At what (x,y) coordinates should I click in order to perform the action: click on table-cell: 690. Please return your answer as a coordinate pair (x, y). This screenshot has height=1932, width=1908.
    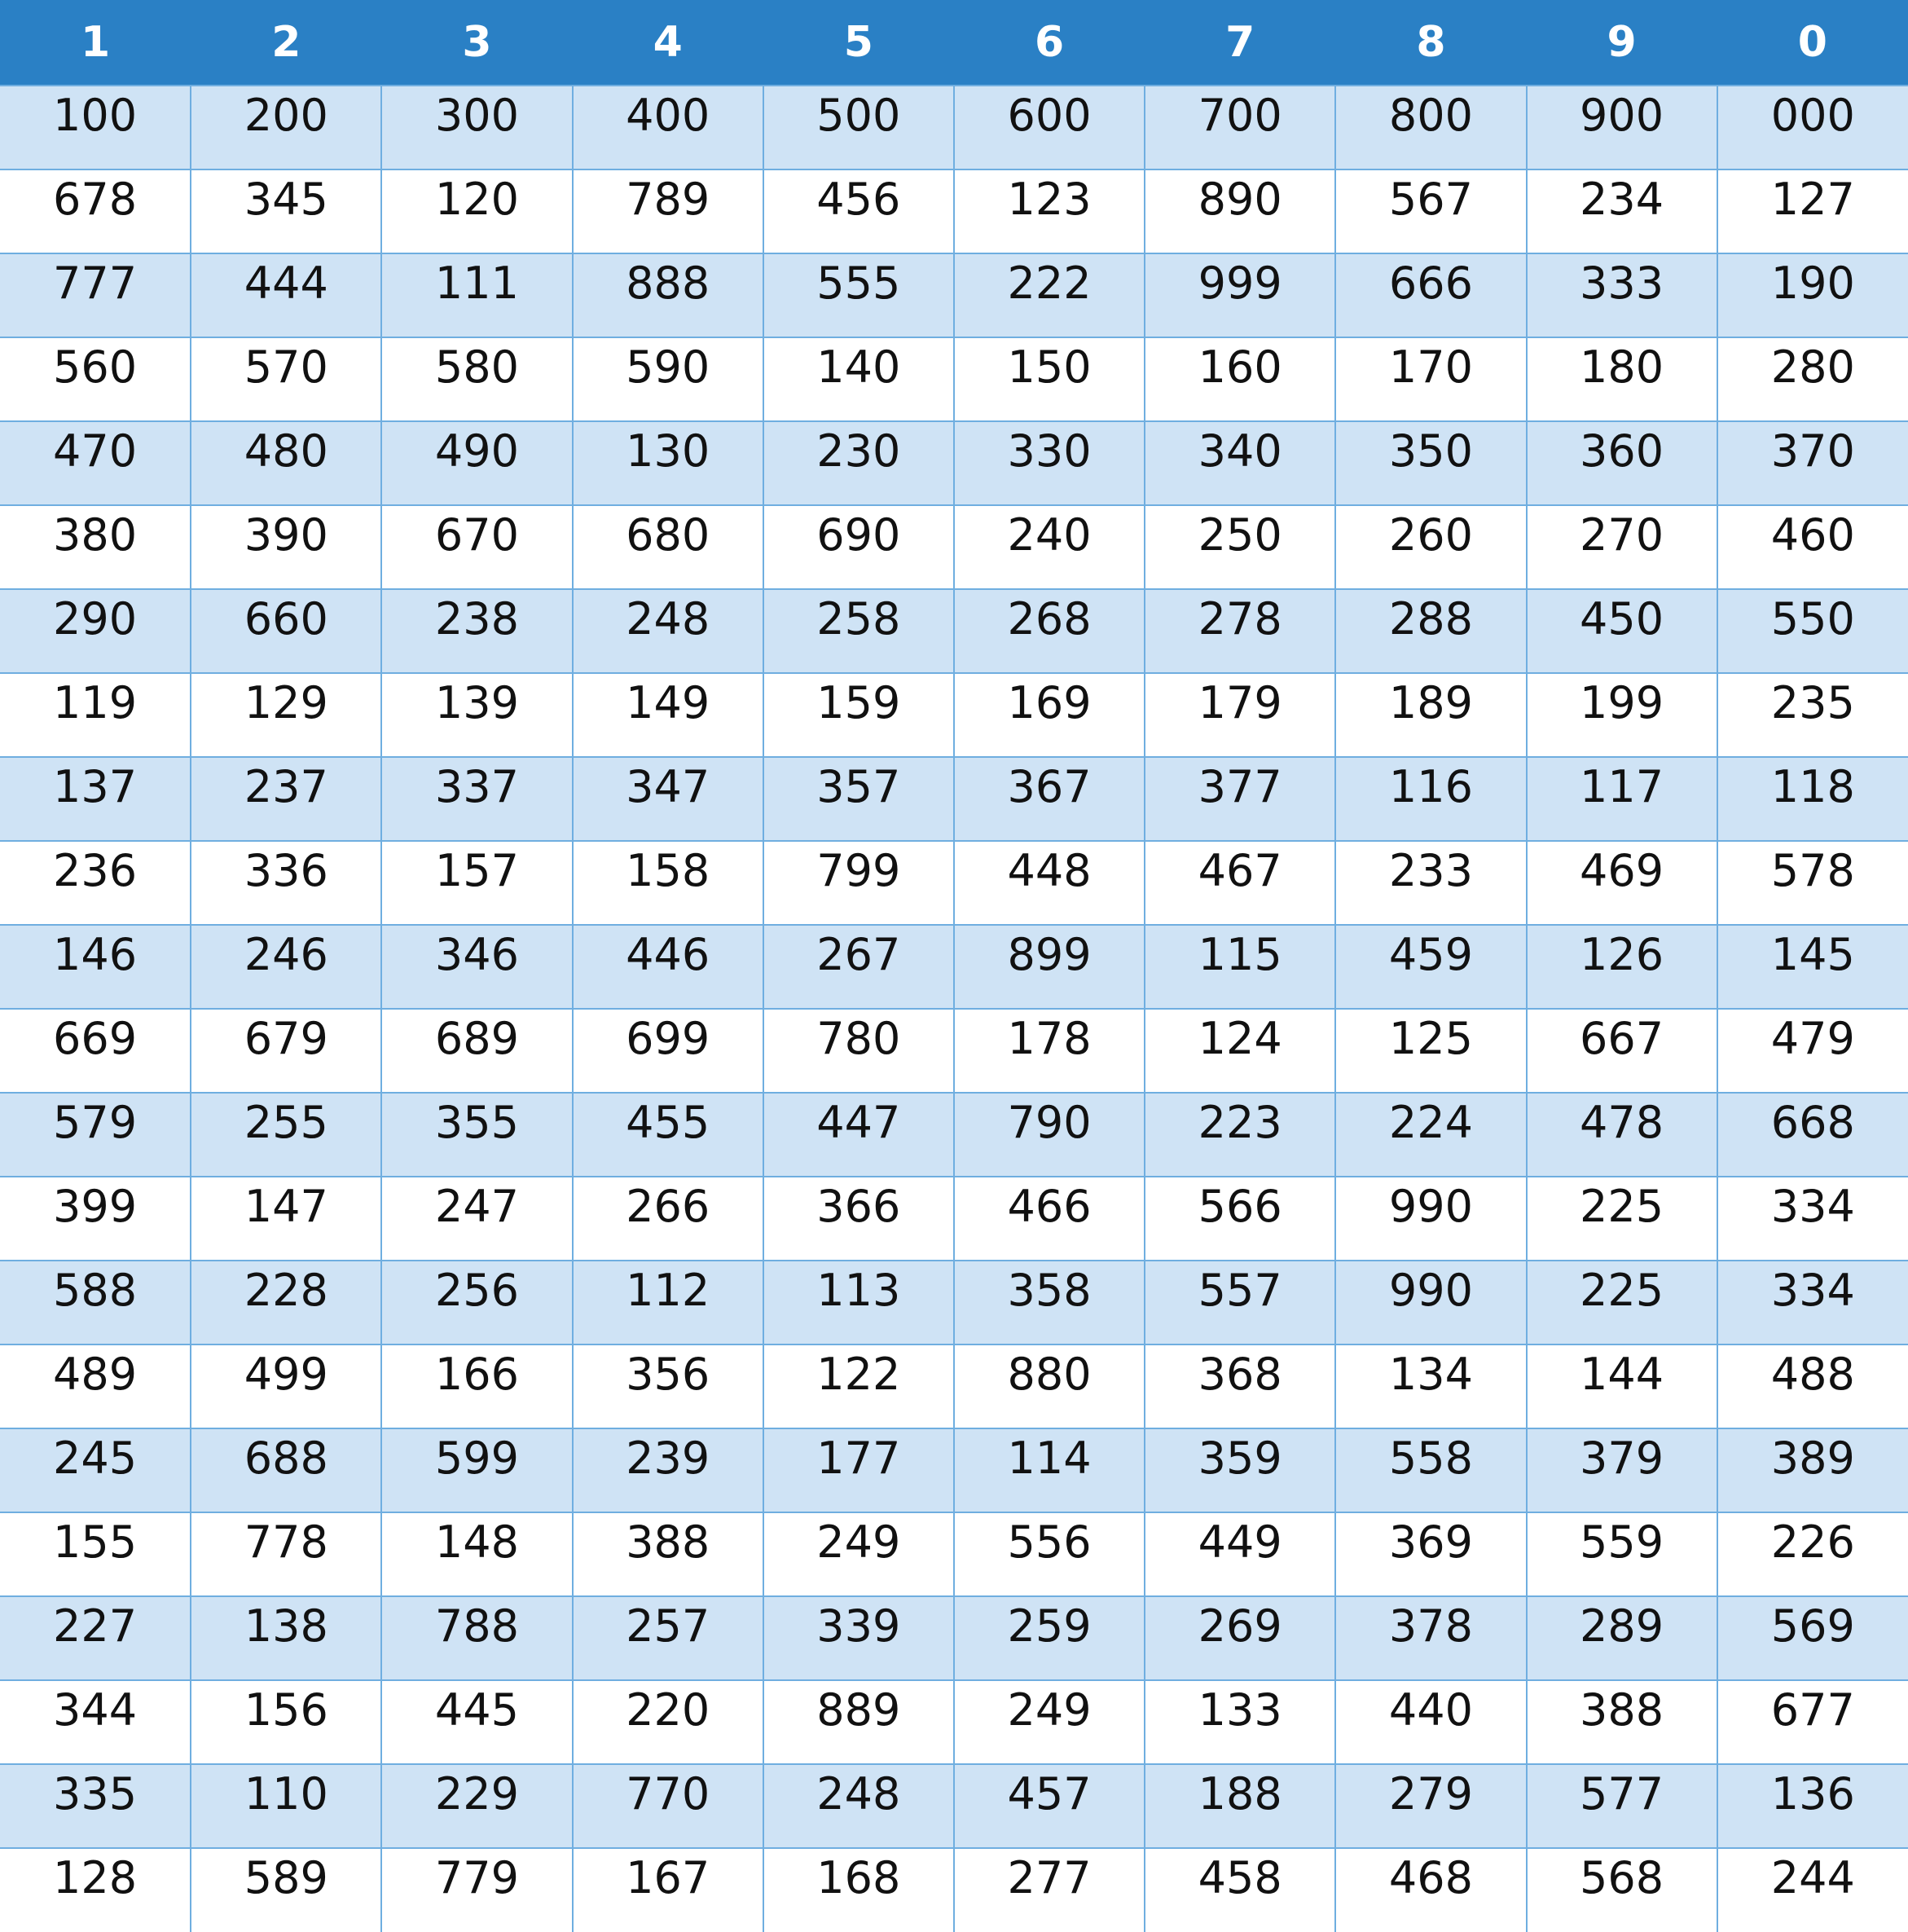
    Looking at the image, I should click on (858, 547).